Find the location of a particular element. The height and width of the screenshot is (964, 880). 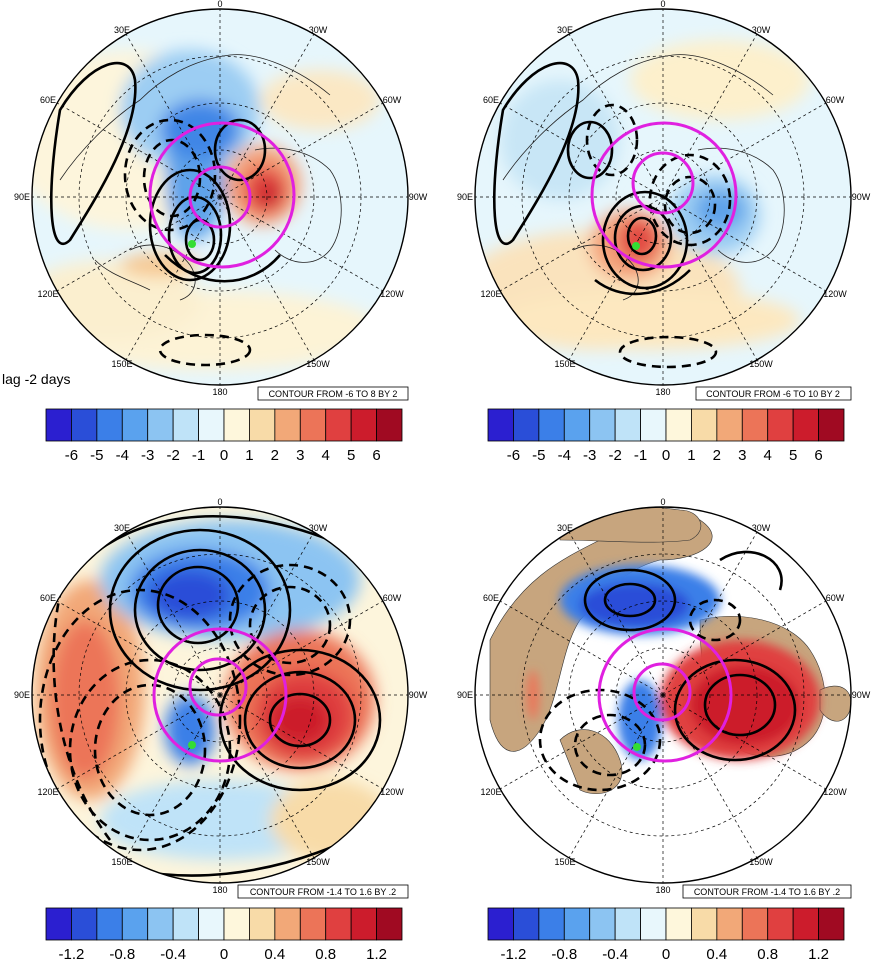

colorbar-tick-label: 0.4 is located at coordinates (274, 954).